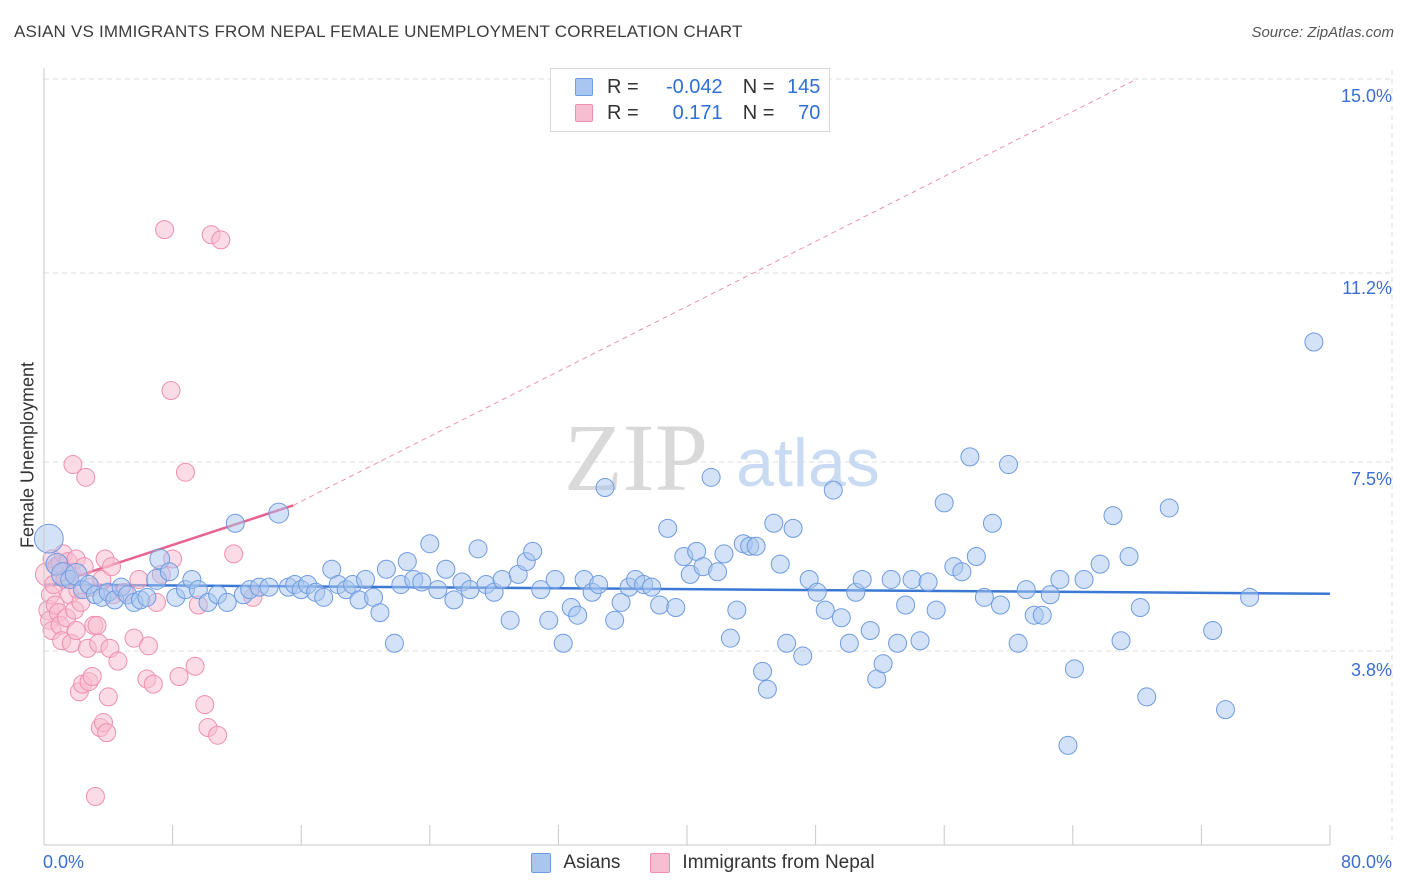  I want to click on asians-r-value: -0.042, so click(694, 86).